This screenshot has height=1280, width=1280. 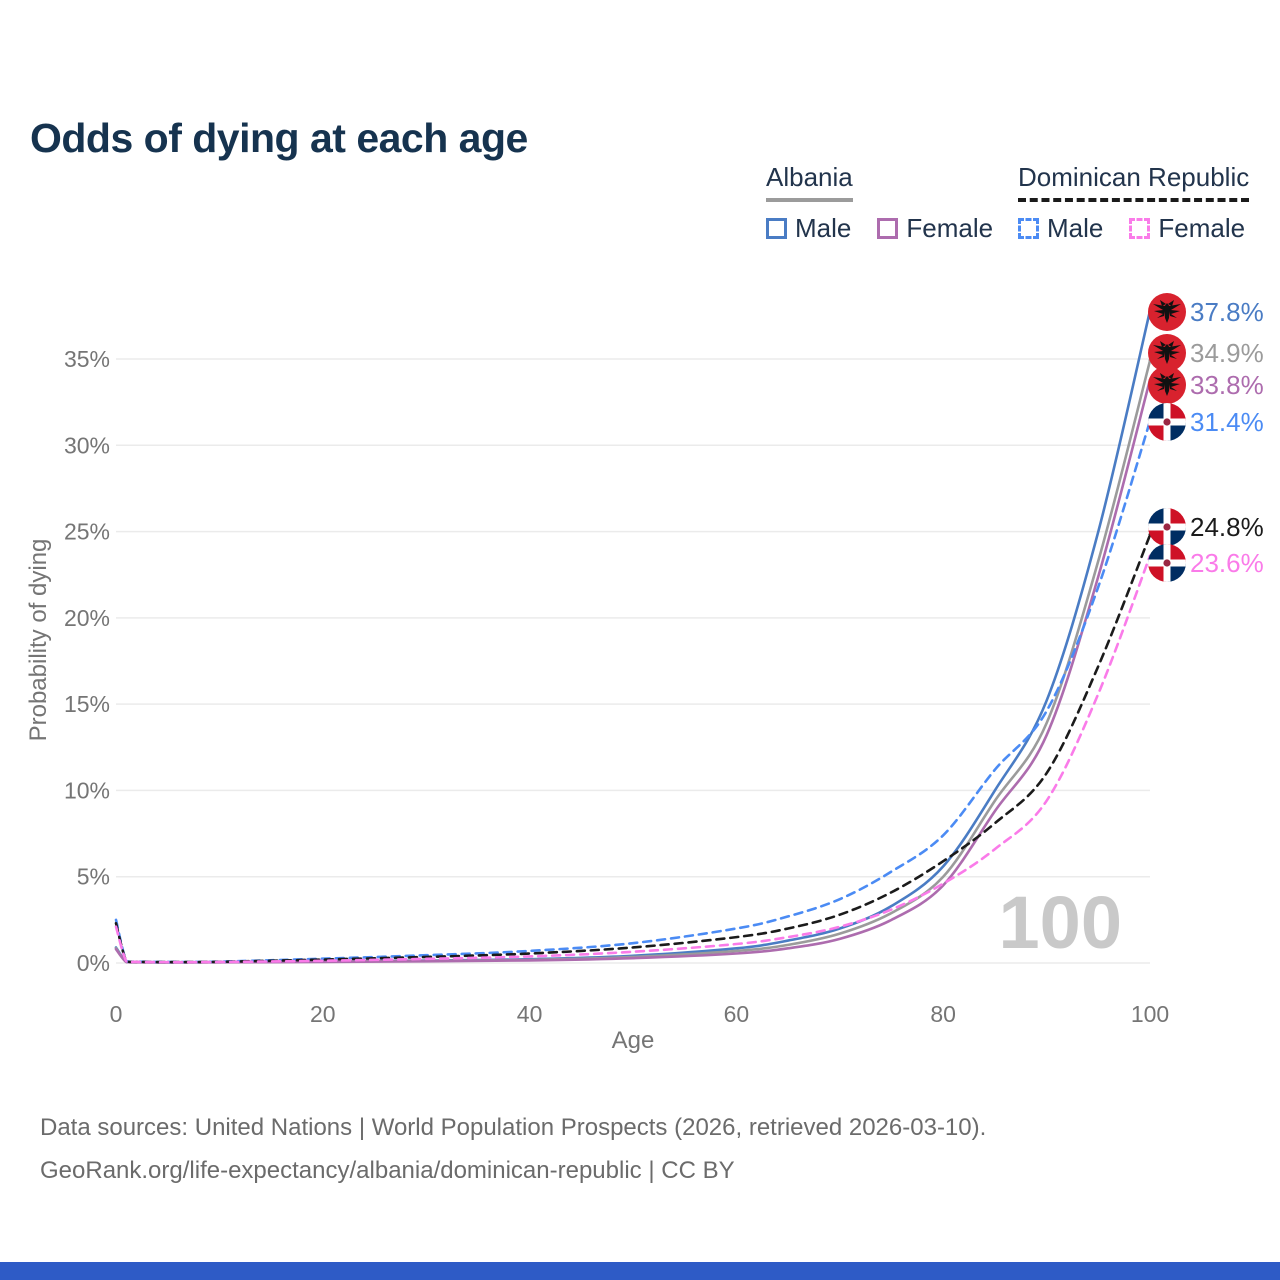 What do you see at coordinates (87, 618) in the screenshot?
I see `y-tick-label: 20%` at bounding box center [87, 618].